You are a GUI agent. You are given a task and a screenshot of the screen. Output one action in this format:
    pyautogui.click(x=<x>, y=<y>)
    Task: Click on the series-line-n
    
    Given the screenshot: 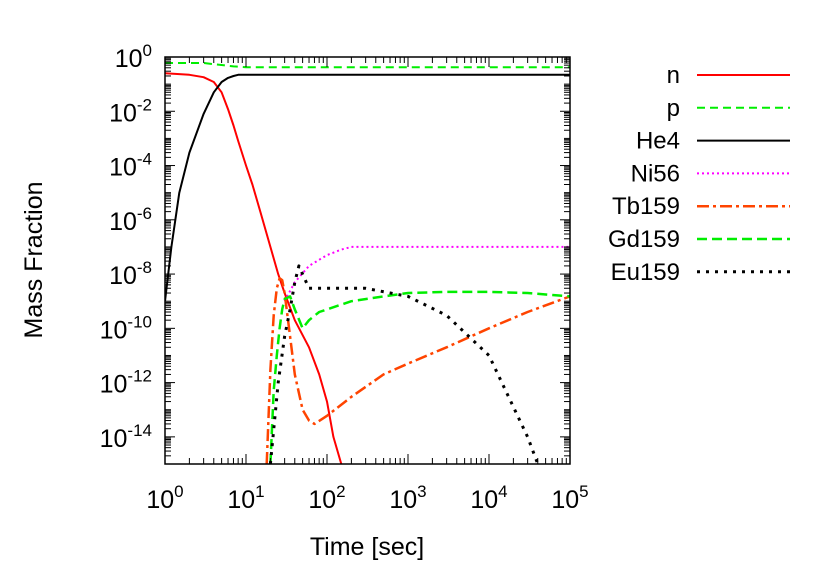 What is the action you would take?
    pyautogui.click(x=254, y=268)
    